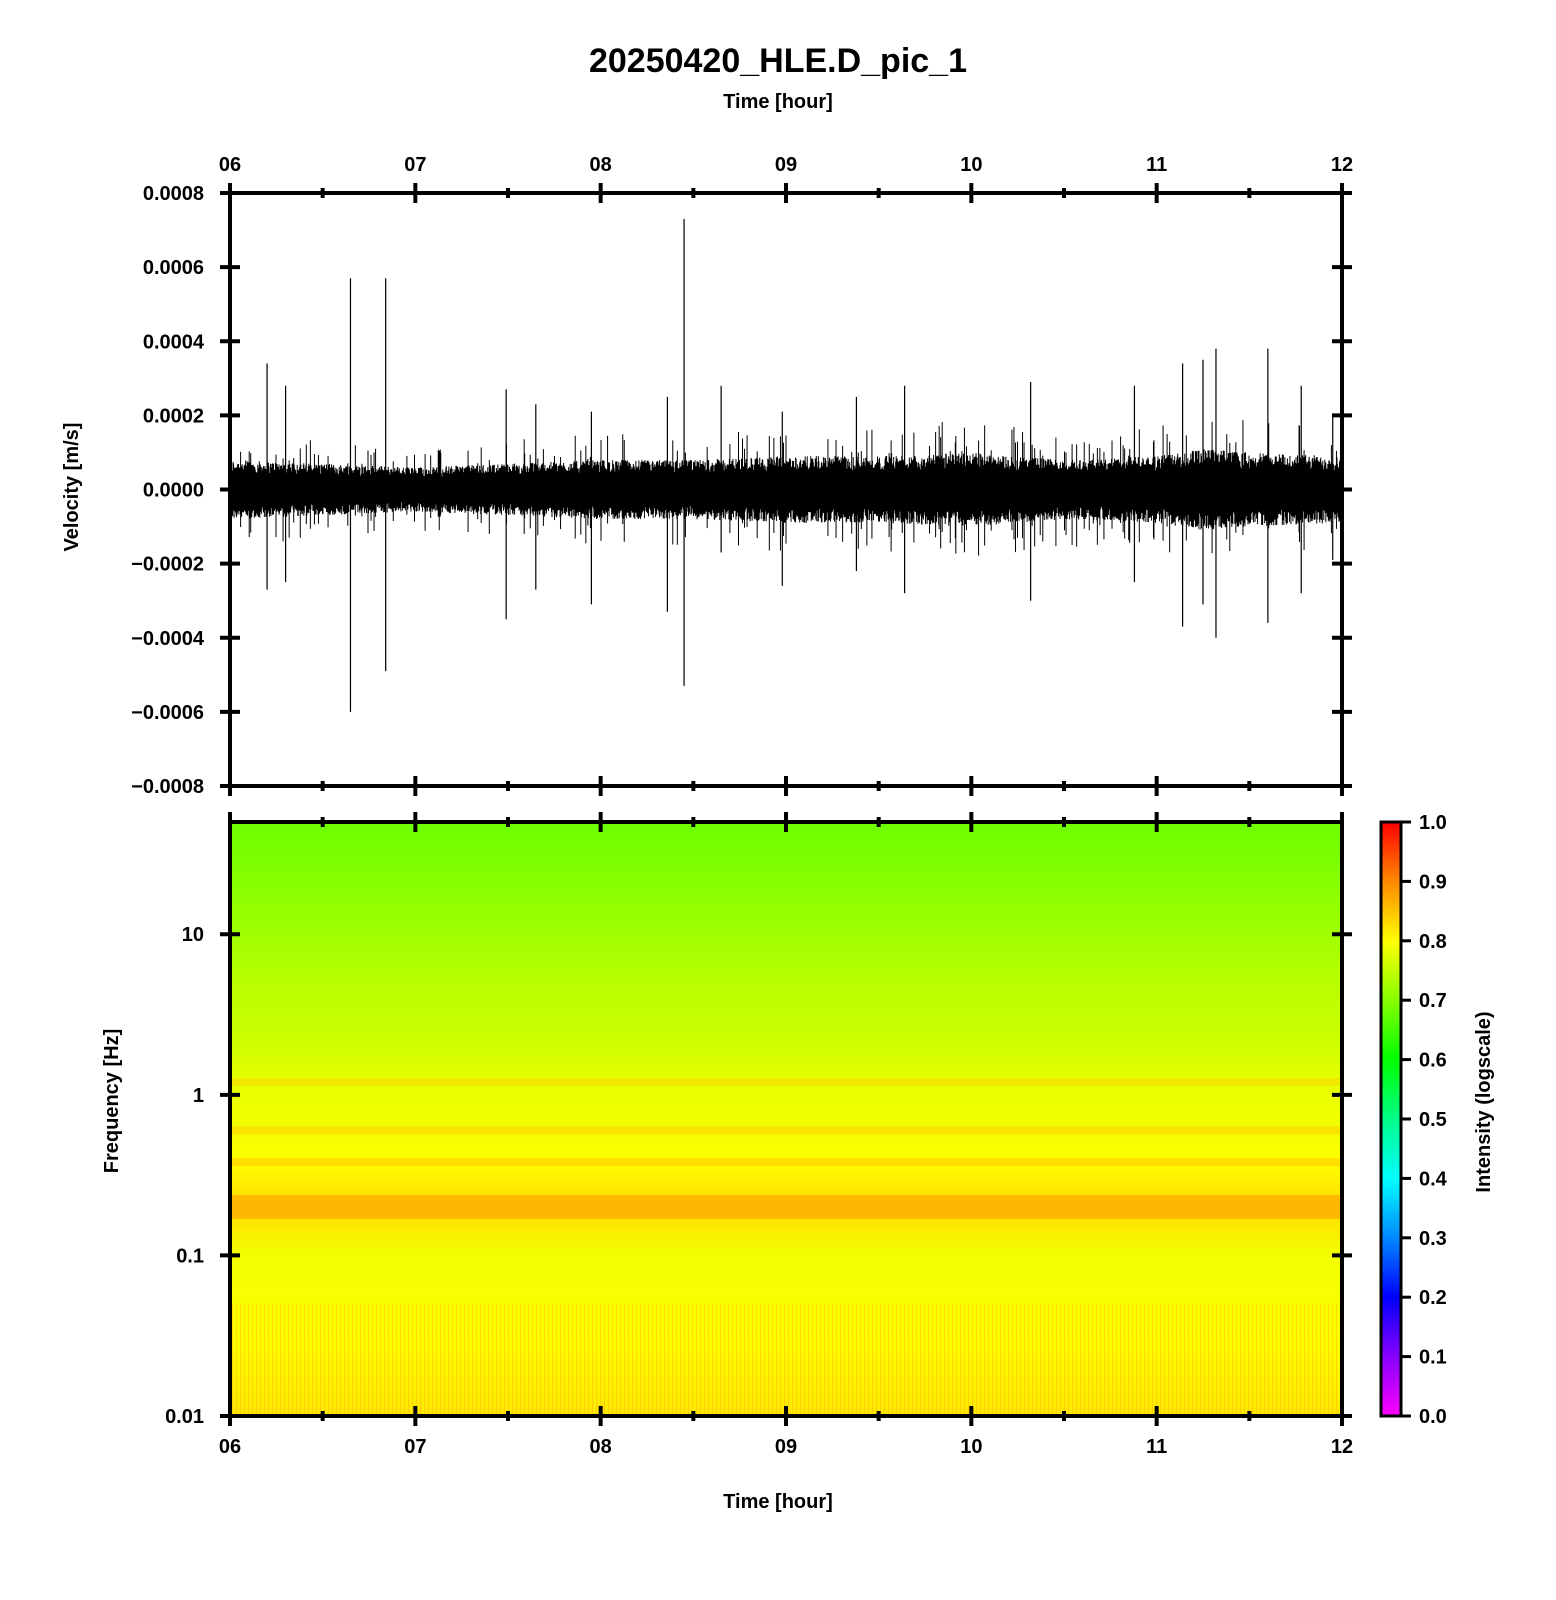 The width and height of the screenshot is (1556, 1600). Describe the element at coordinates (72, 487) in the screenshot. I see `waveform-y-axis-label: Velocity [m/s]` at that location.